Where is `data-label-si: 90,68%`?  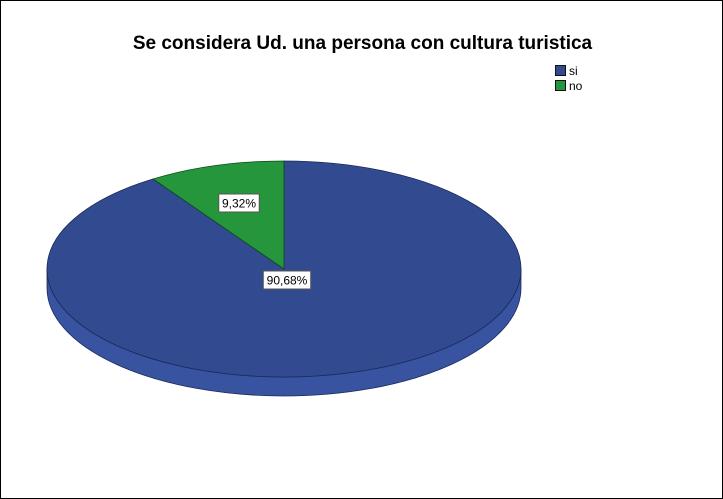 data-label-si: 90,68% is located at coordinates (287, 280).